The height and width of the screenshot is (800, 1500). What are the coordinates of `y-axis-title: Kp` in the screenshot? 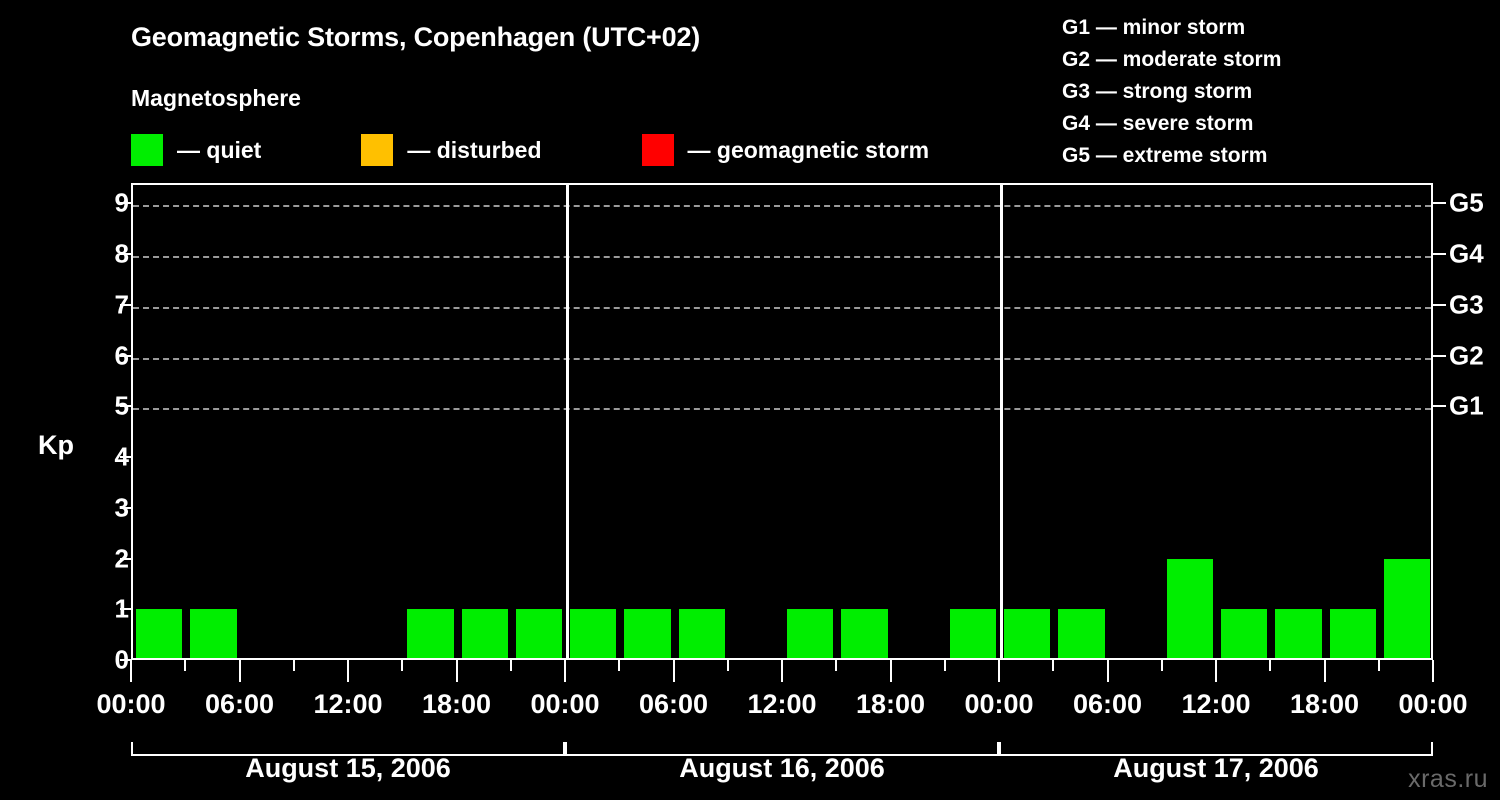 It's located at (56, 445).